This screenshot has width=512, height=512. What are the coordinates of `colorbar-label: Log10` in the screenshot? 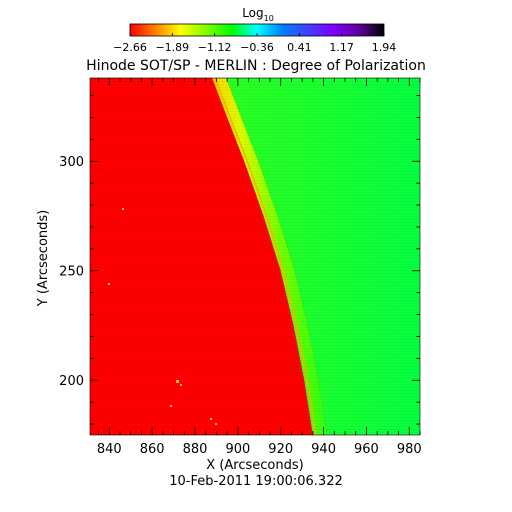 It's located at (258, 14).